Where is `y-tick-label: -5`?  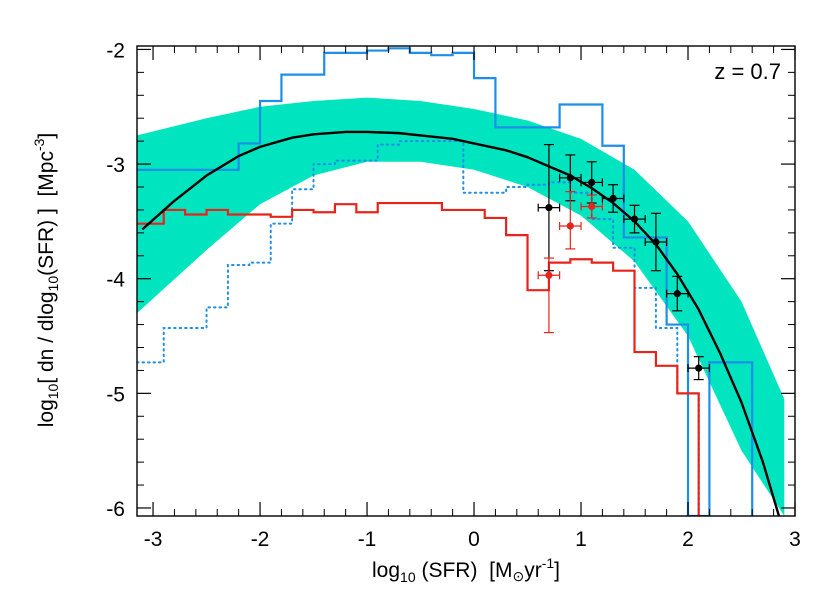
y-tick-label: -5 is located at coordinates (115, 394).